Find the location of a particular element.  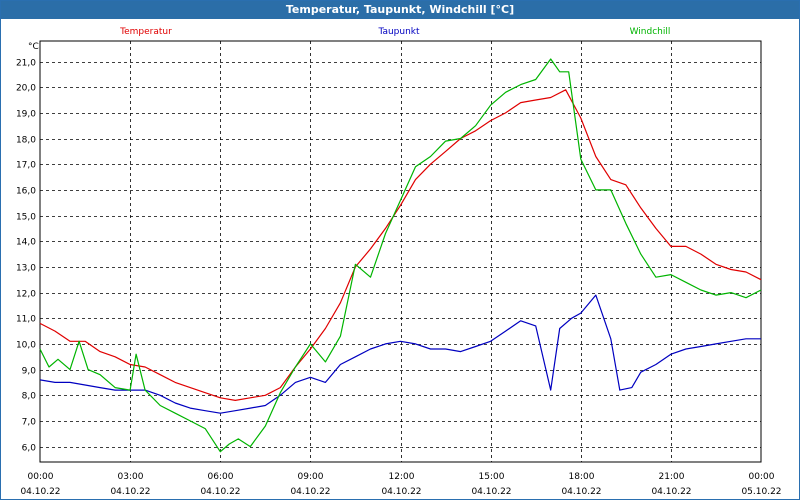

y-tick-label: 8,0 is located at coordinates (29, 397).